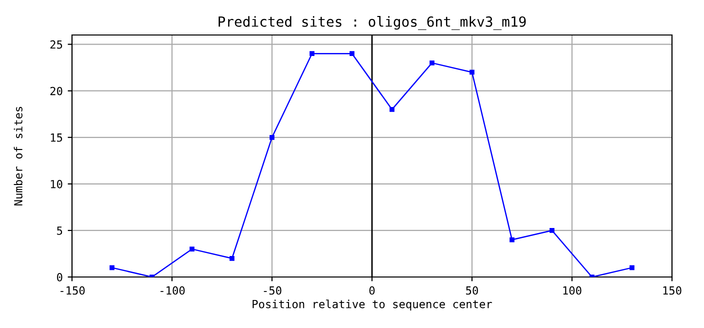  What do you see at coordinates (18, 156) in the screenshot?
I see `y-axis-title: Number of sites` at bounding box center [18, 156].